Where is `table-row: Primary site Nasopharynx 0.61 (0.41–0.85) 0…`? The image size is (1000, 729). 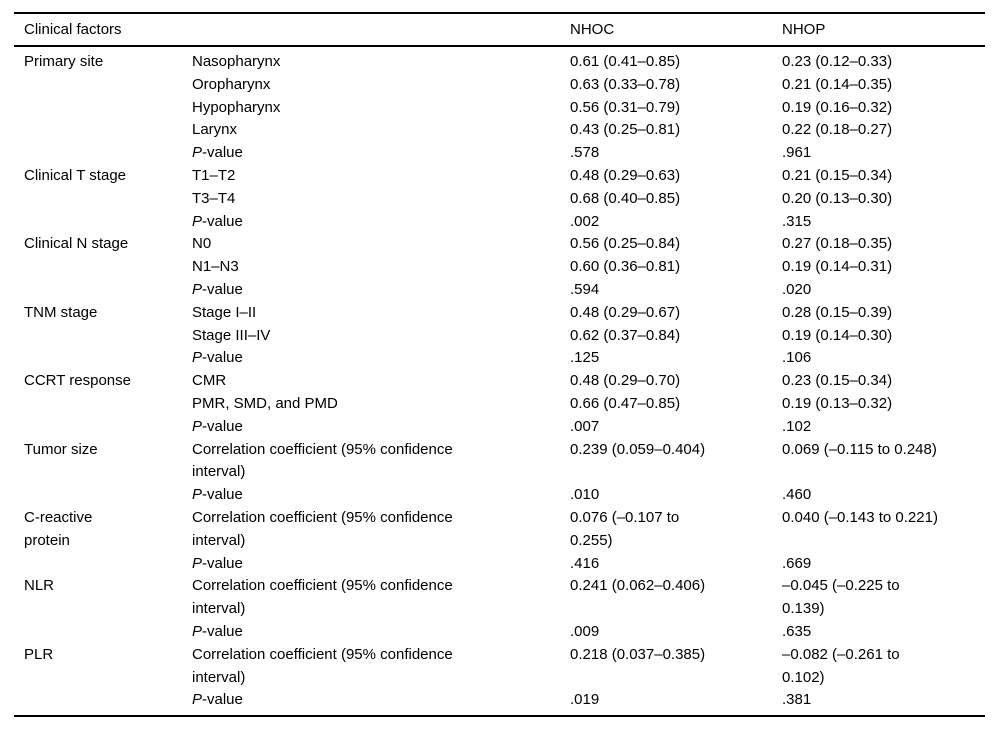
table-row: Primary site Nasopharynx 0.61 (0.41–0.85) 0… is located at coordinates (499, 60).